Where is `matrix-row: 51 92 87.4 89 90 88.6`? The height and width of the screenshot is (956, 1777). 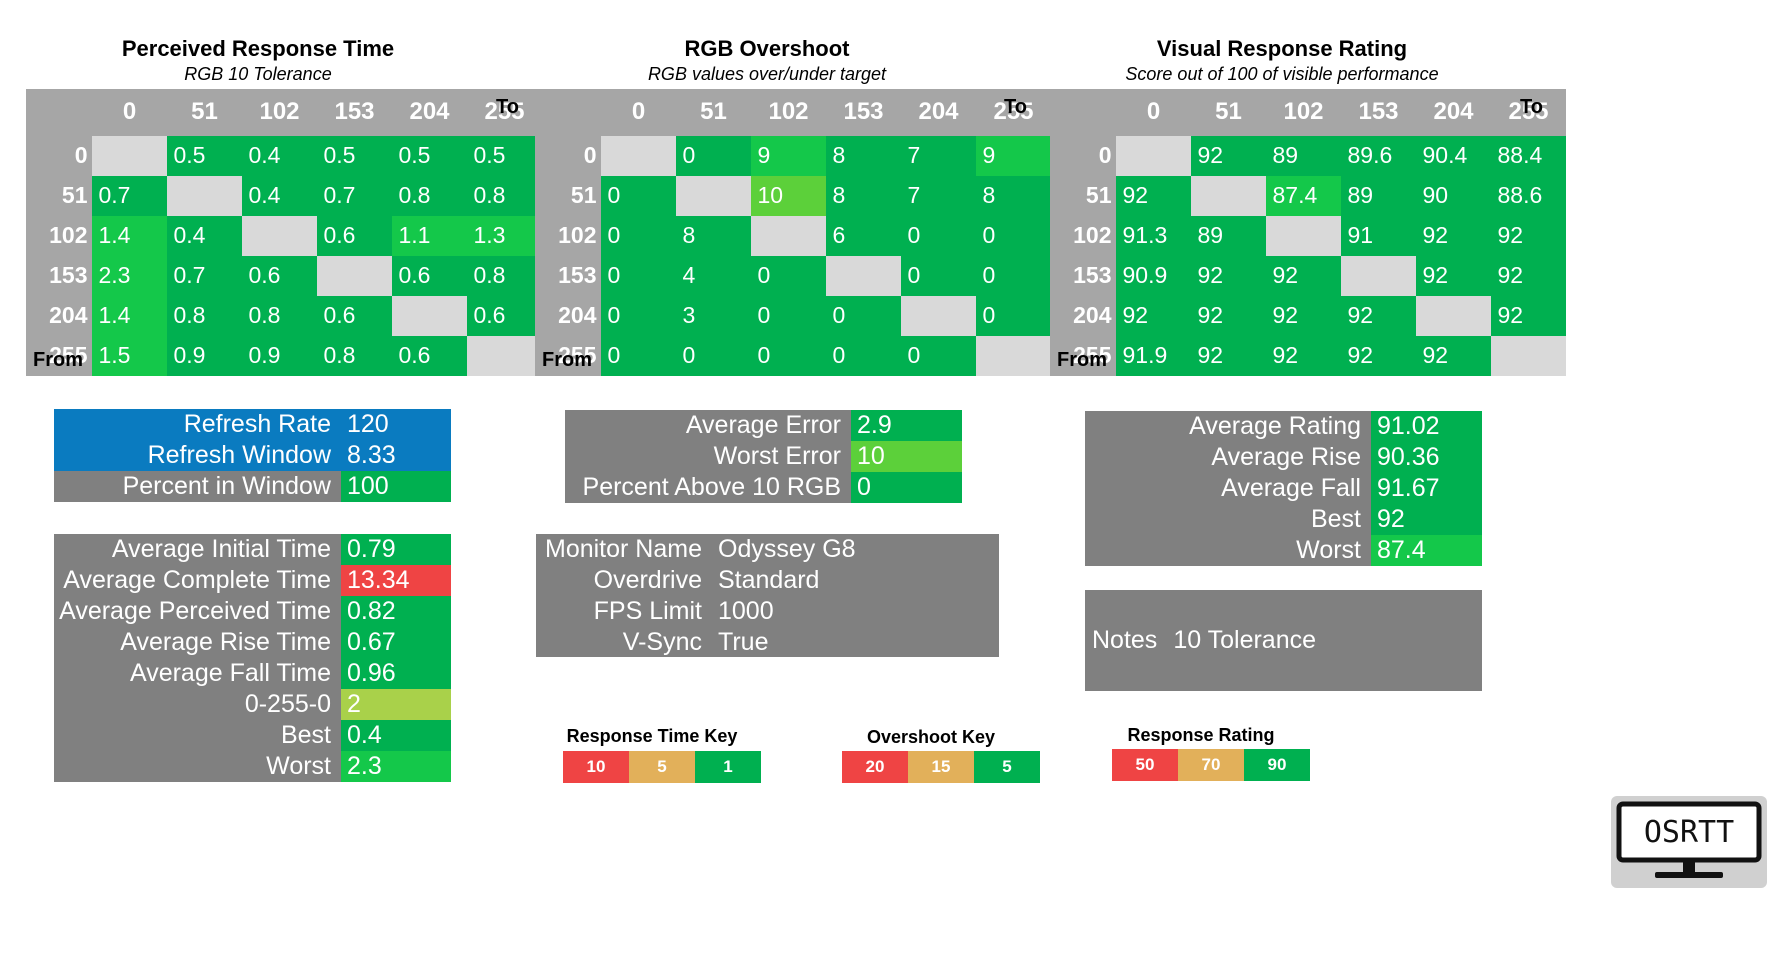
matrix-row: 51 92 87.4 89 90 88.6 is located at coordinates (1308, 195).